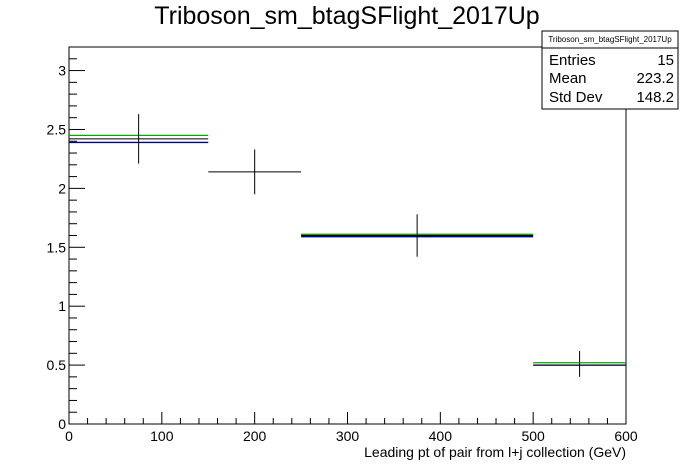  What do you see at coordinates (610, 39) in the screenshot?
I see `stats-box-title: Triboson_sm_btagSFlight_2017Up` at bounding box center [610, 39].